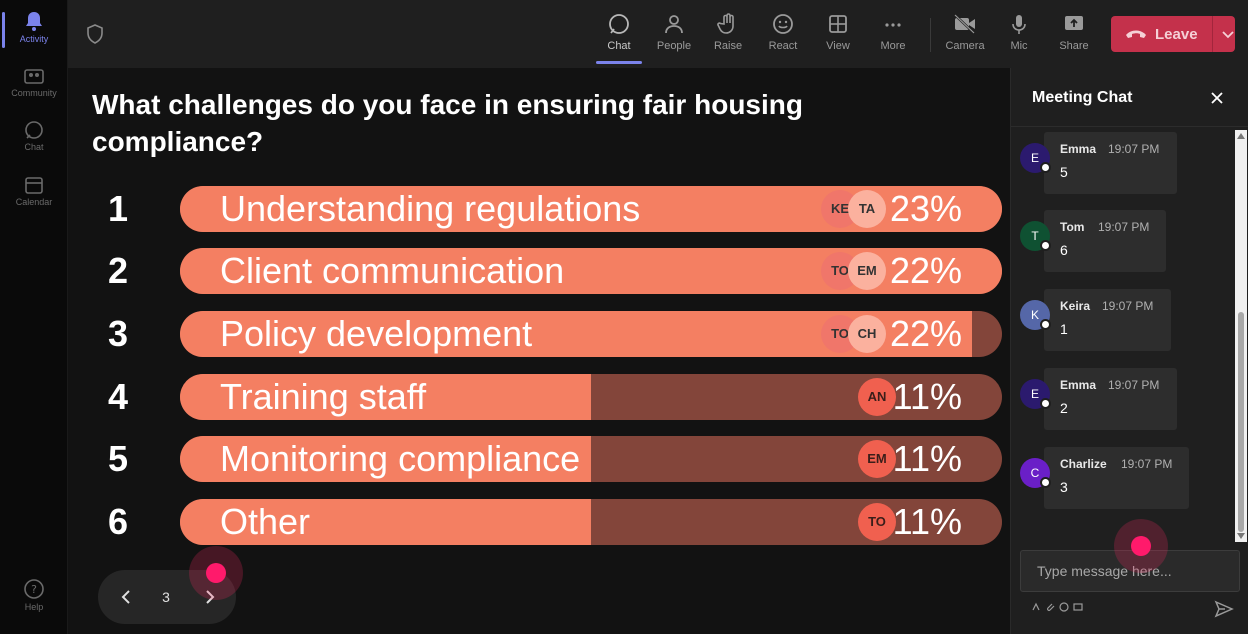 Image resolution: width=1248 pixels, height=634 pixels. I want to click on rail-item-activity: Activity, so click(34, 29).